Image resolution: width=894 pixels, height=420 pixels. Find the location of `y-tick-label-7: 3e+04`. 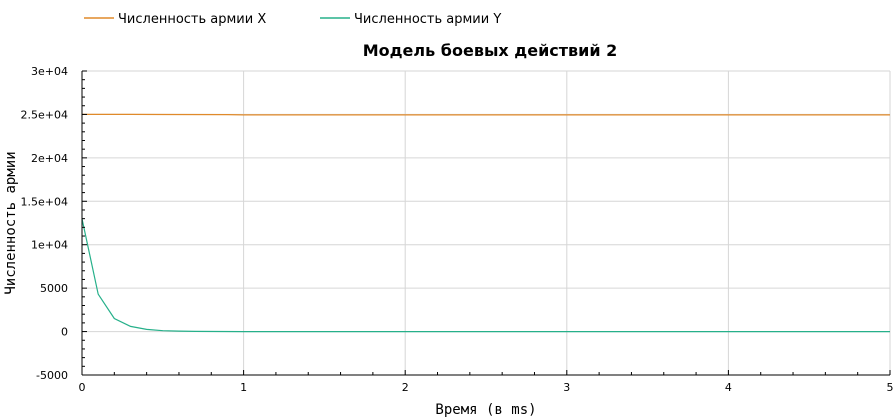

y-tick-label-7: 3e+04 is located at coordinates (49, 71).